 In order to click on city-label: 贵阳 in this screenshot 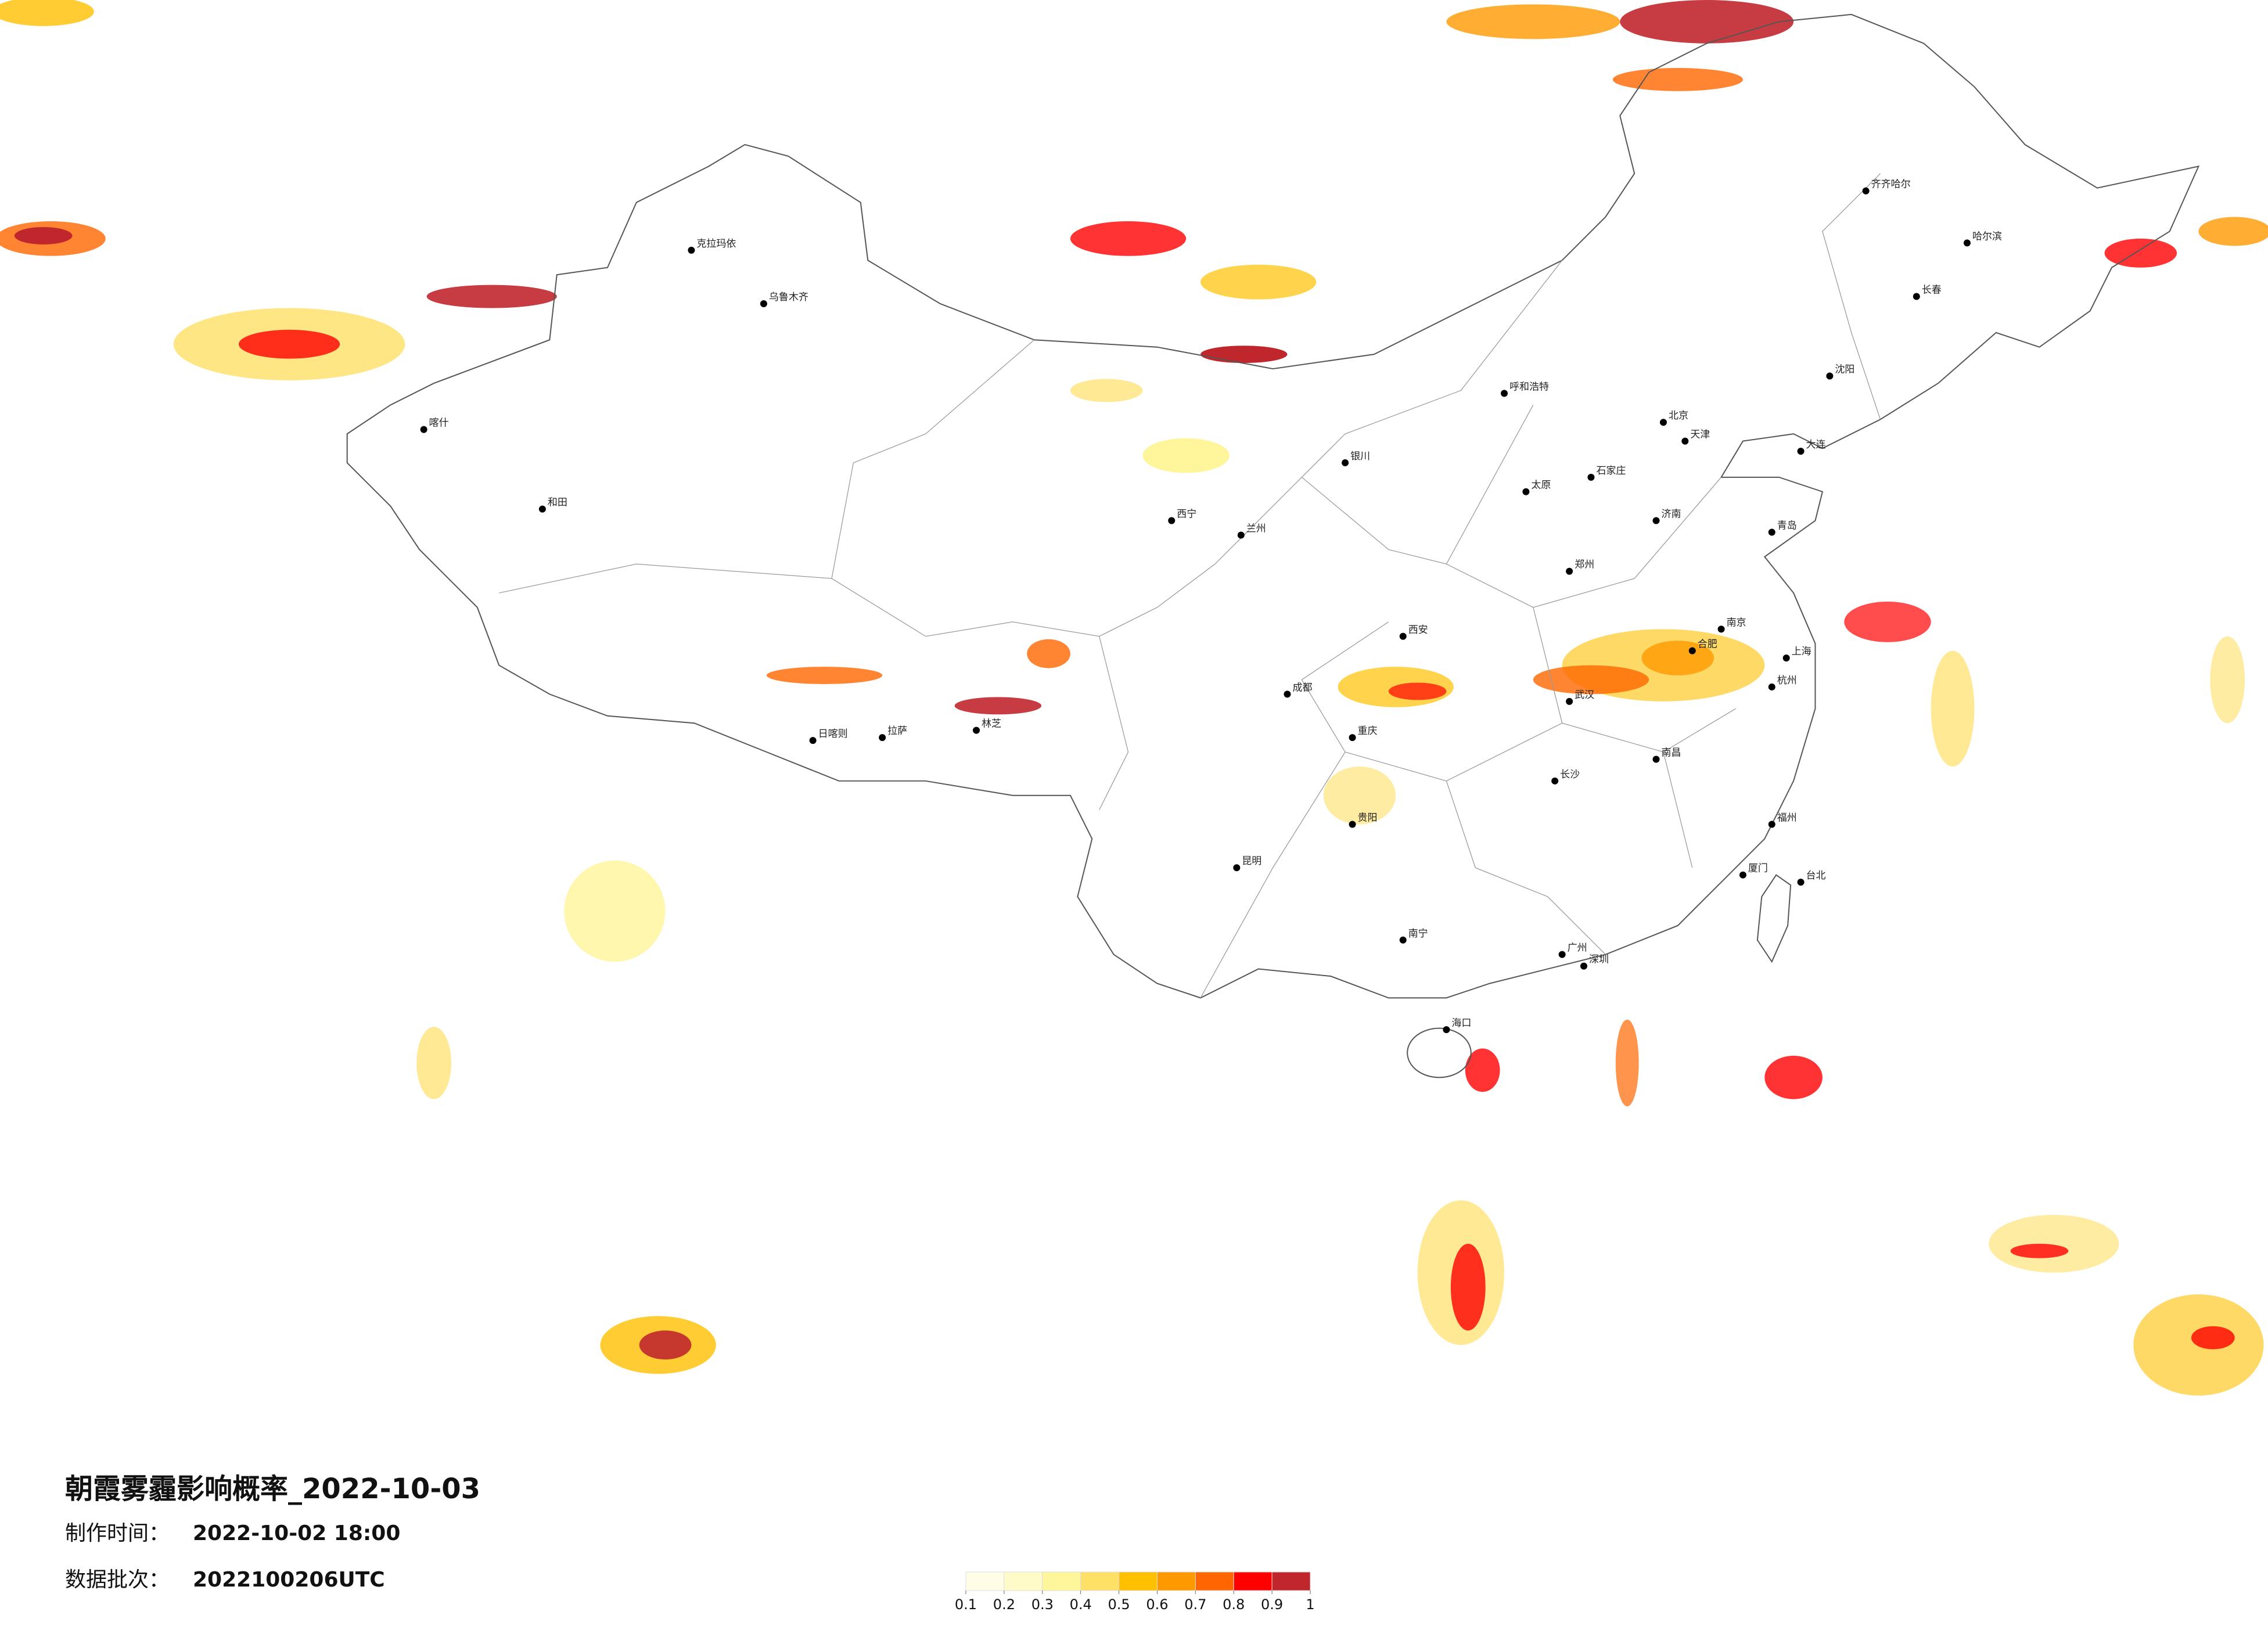, I will do `click(1368, 818)`.